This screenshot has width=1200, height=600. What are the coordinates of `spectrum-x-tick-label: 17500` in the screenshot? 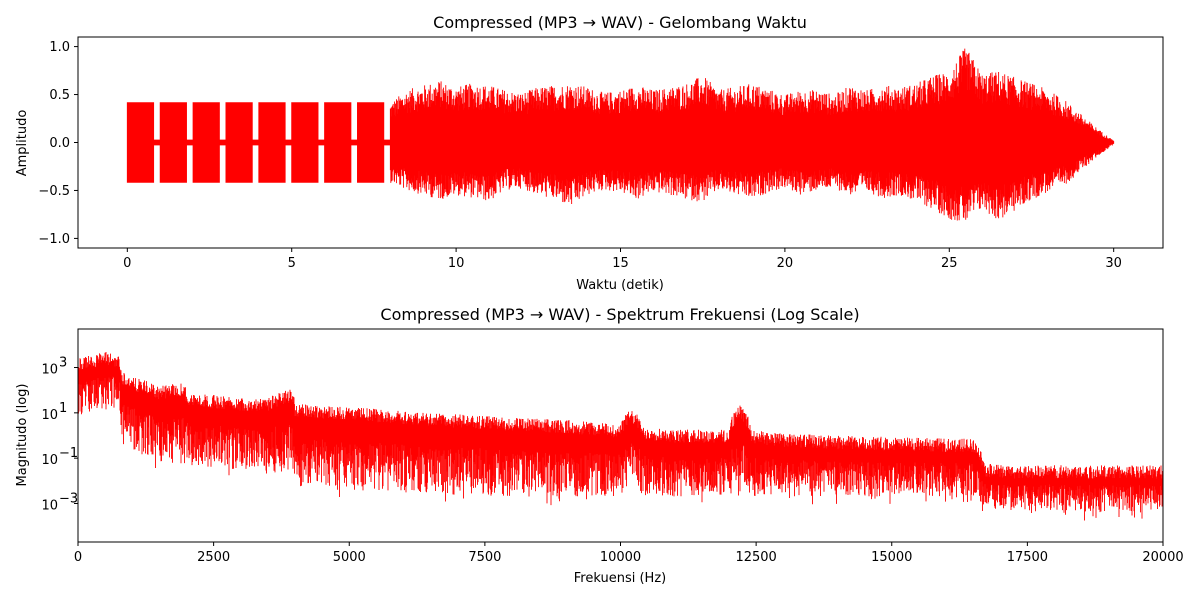 It's located at (1027, 557).